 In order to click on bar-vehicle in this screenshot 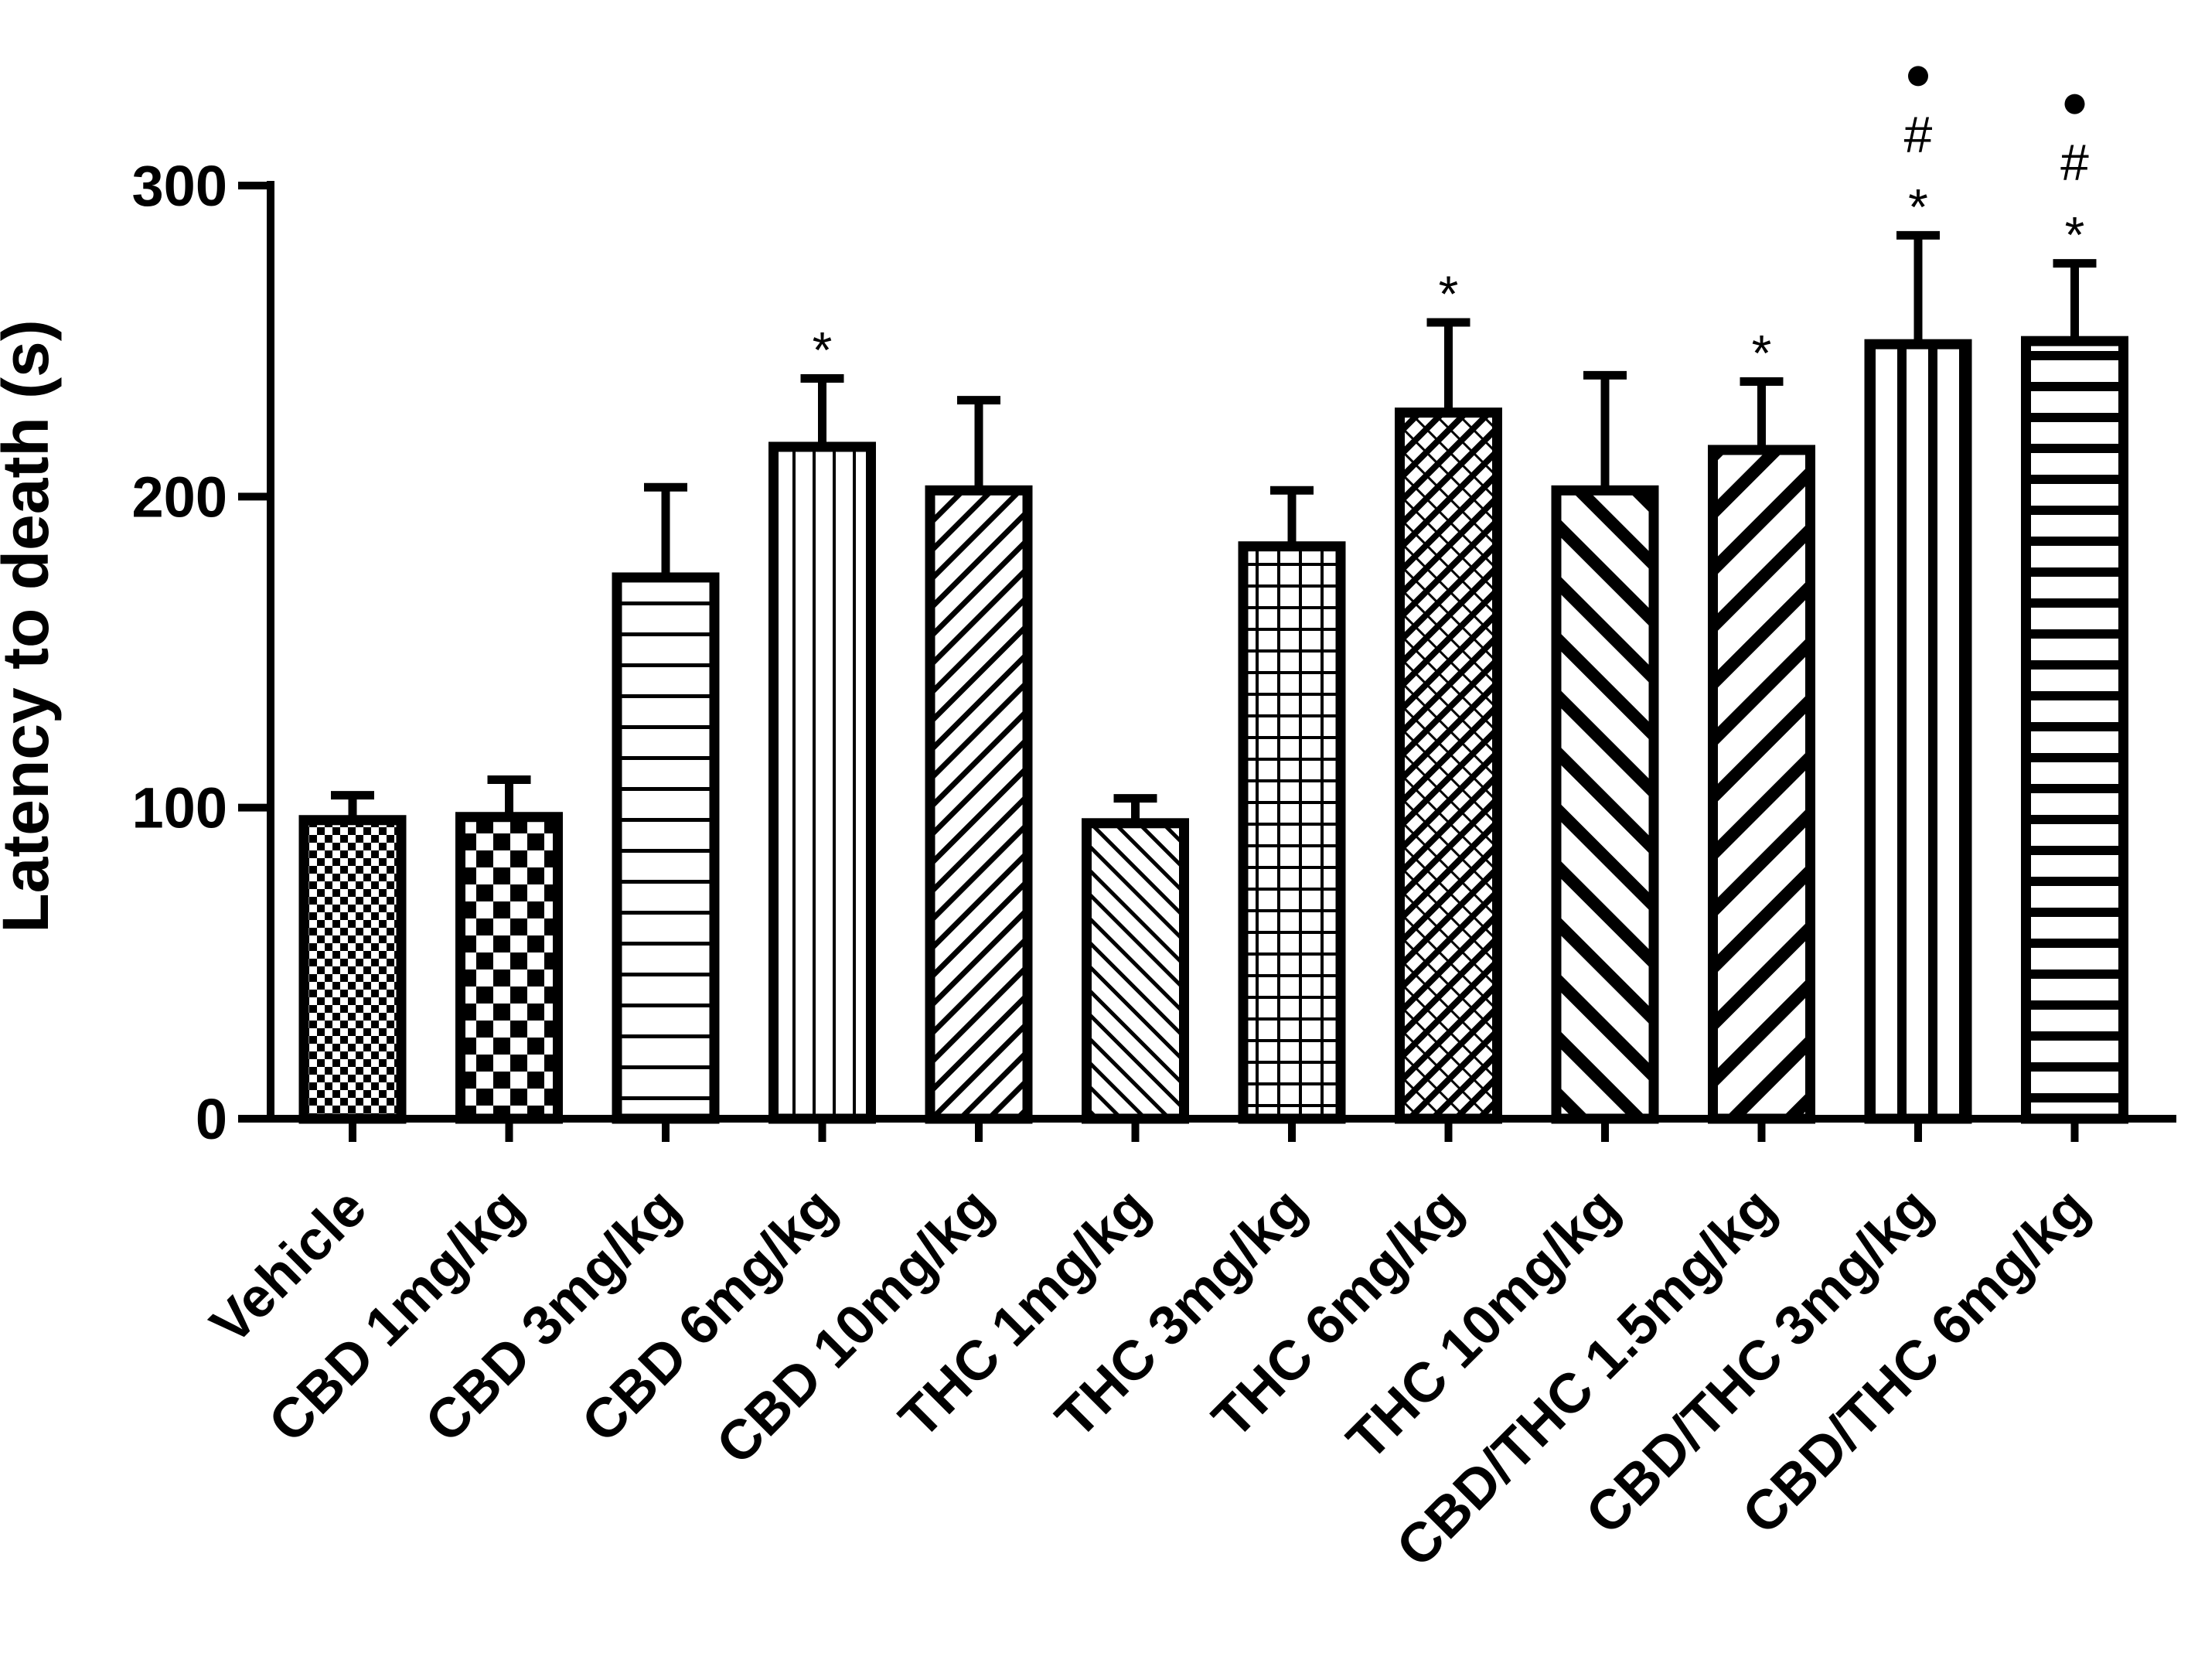, I will do `click(352, 969)`.